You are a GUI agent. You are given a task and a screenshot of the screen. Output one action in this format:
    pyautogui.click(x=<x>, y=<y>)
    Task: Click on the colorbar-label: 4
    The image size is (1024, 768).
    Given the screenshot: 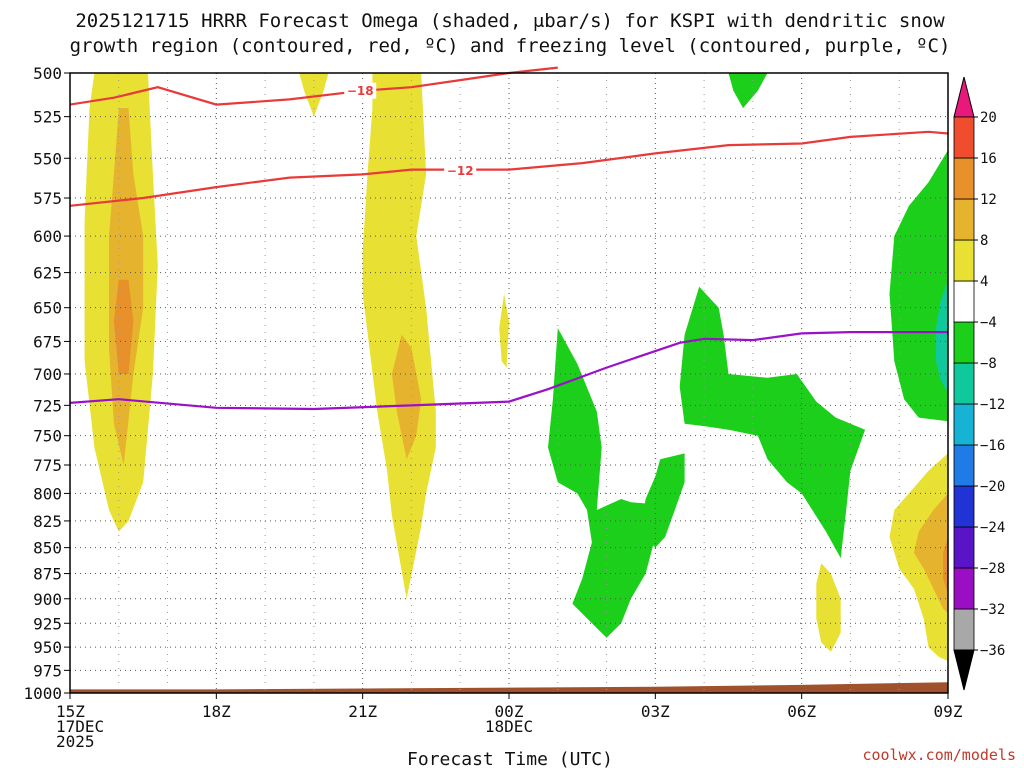 What is the action you would take?
    pyautogui.click(x=984, y=282)
    